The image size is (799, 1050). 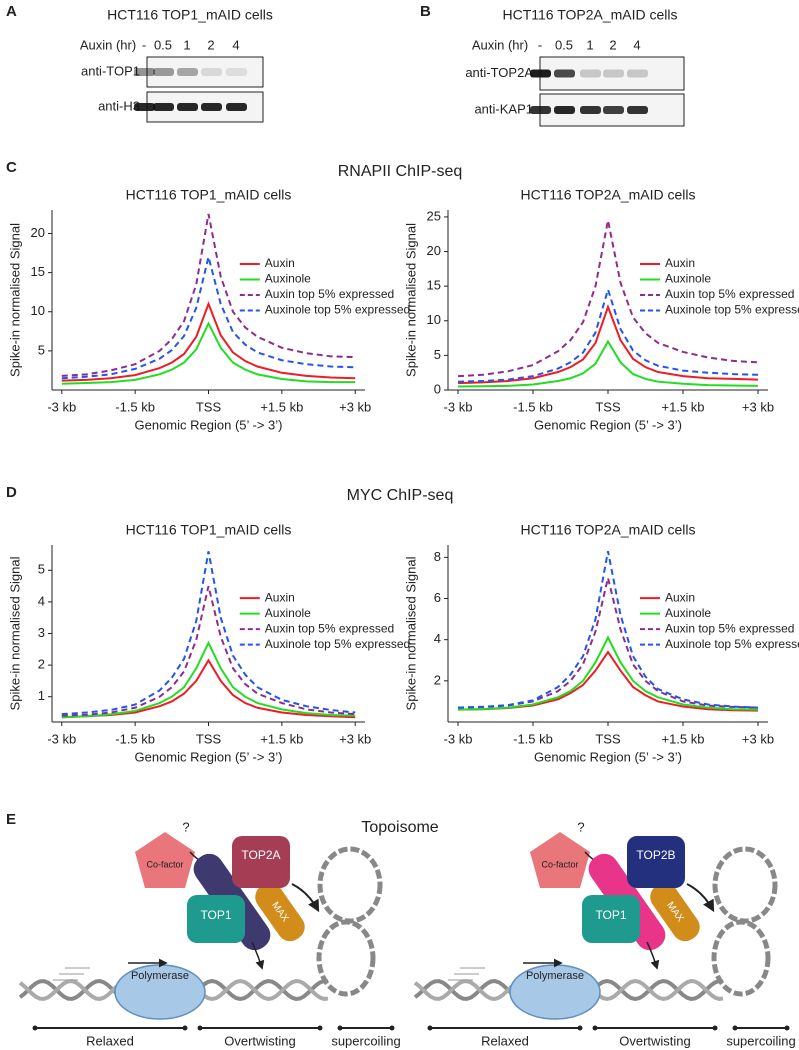 I want to click on x-tick-label: +1.5 kb, so click(x=281, y=738).